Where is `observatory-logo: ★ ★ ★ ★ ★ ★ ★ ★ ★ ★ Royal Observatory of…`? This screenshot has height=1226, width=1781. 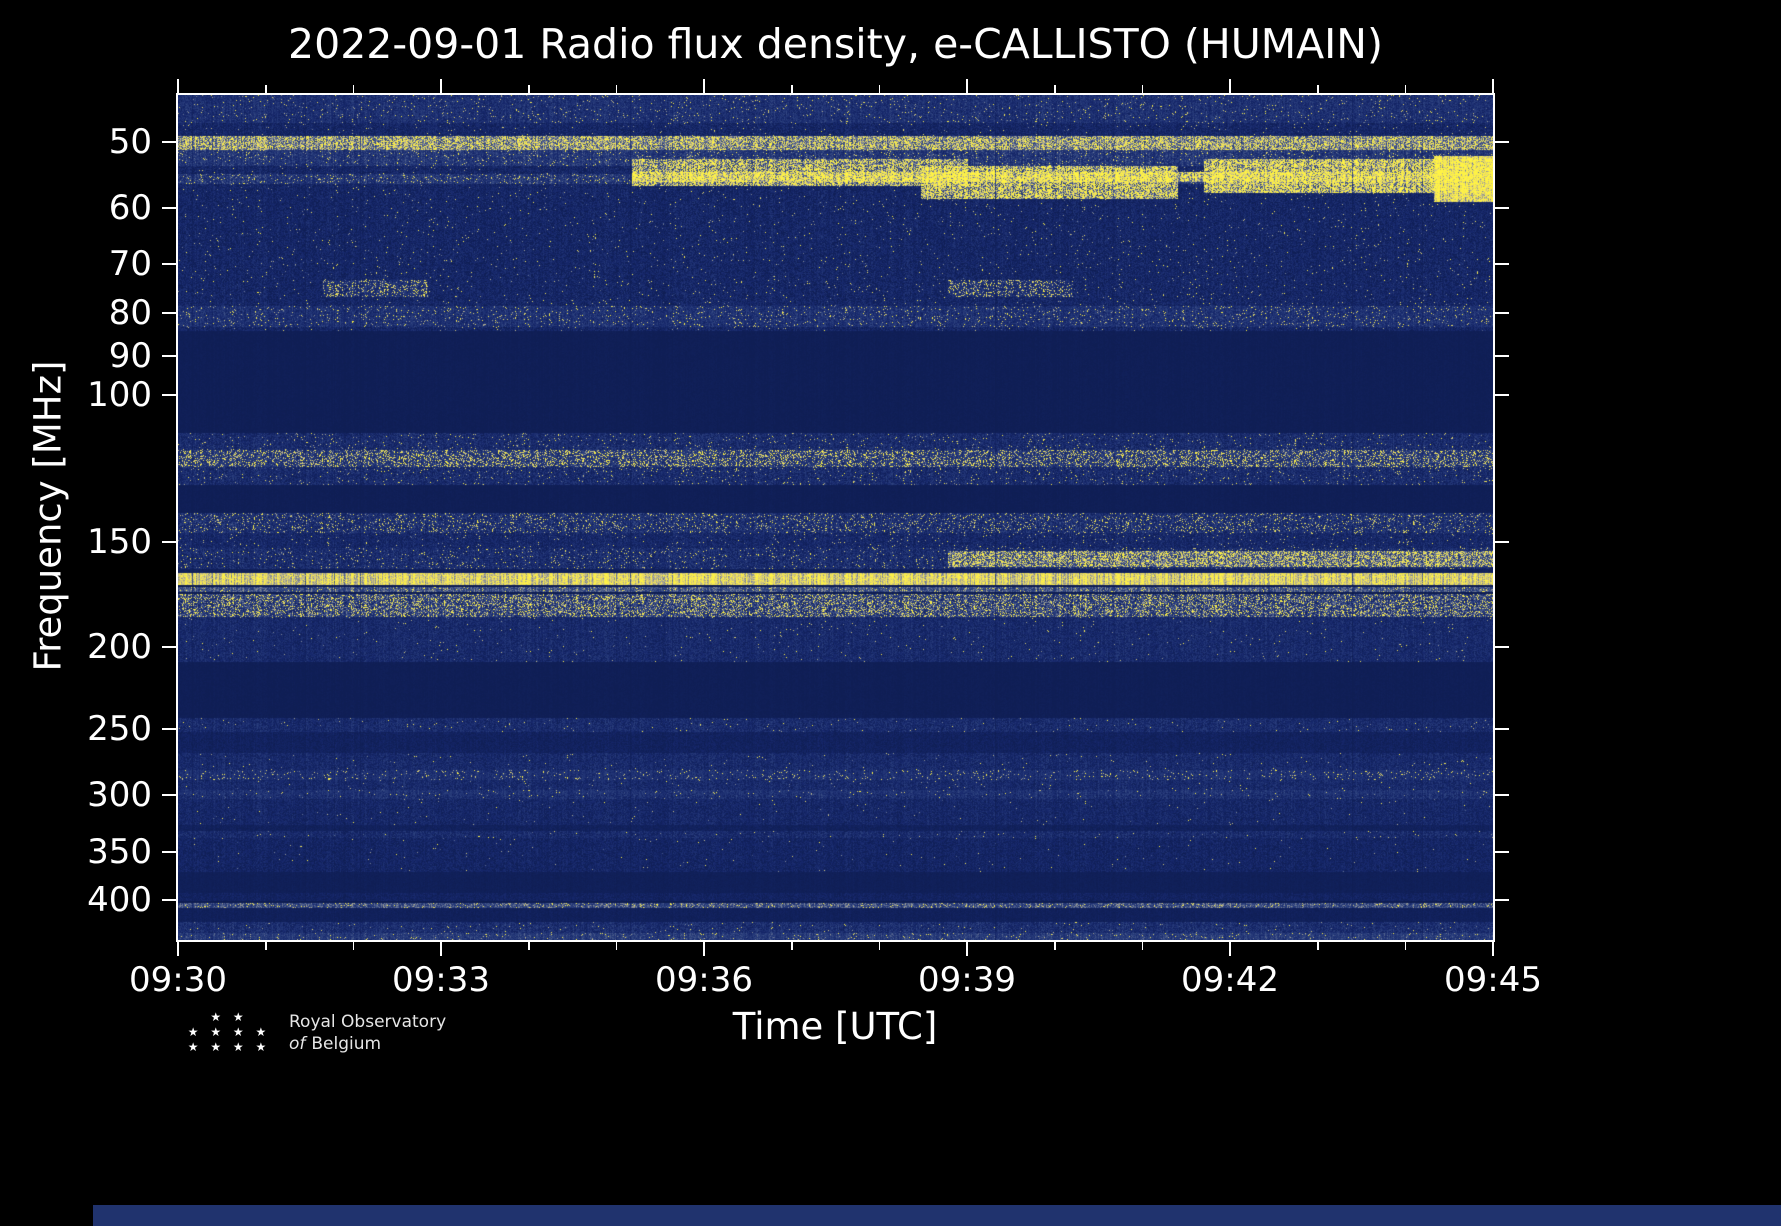
observatory-logo: ★ ★ ★ ★ ★ ★ ★ ★ ★ ★ Royal Observatory of… is located at coordinates (314, 1032).